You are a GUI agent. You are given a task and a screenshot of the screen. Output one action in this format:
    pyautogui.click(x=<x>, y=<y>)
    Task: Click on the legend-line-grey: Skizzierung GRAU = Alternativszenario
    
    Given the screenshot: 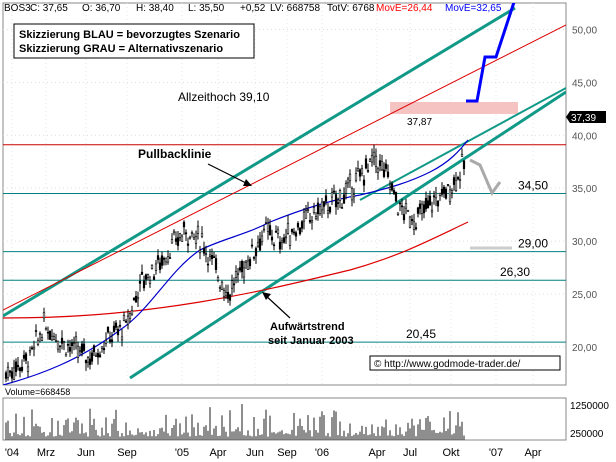 What is the action you would take?
    pyautogui.click(x=121, y=49)
    